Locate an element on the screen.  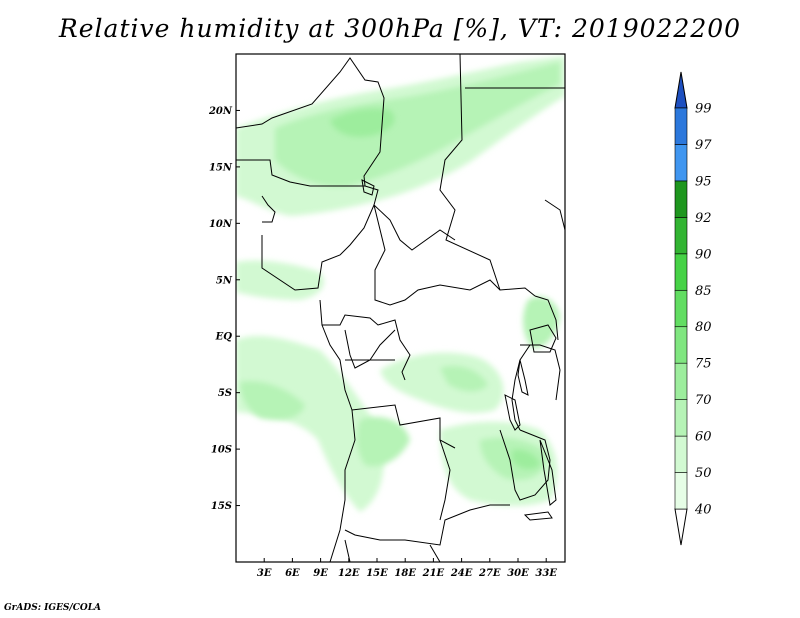
colorbar-high-triangle is located at coordinates (681, 90).